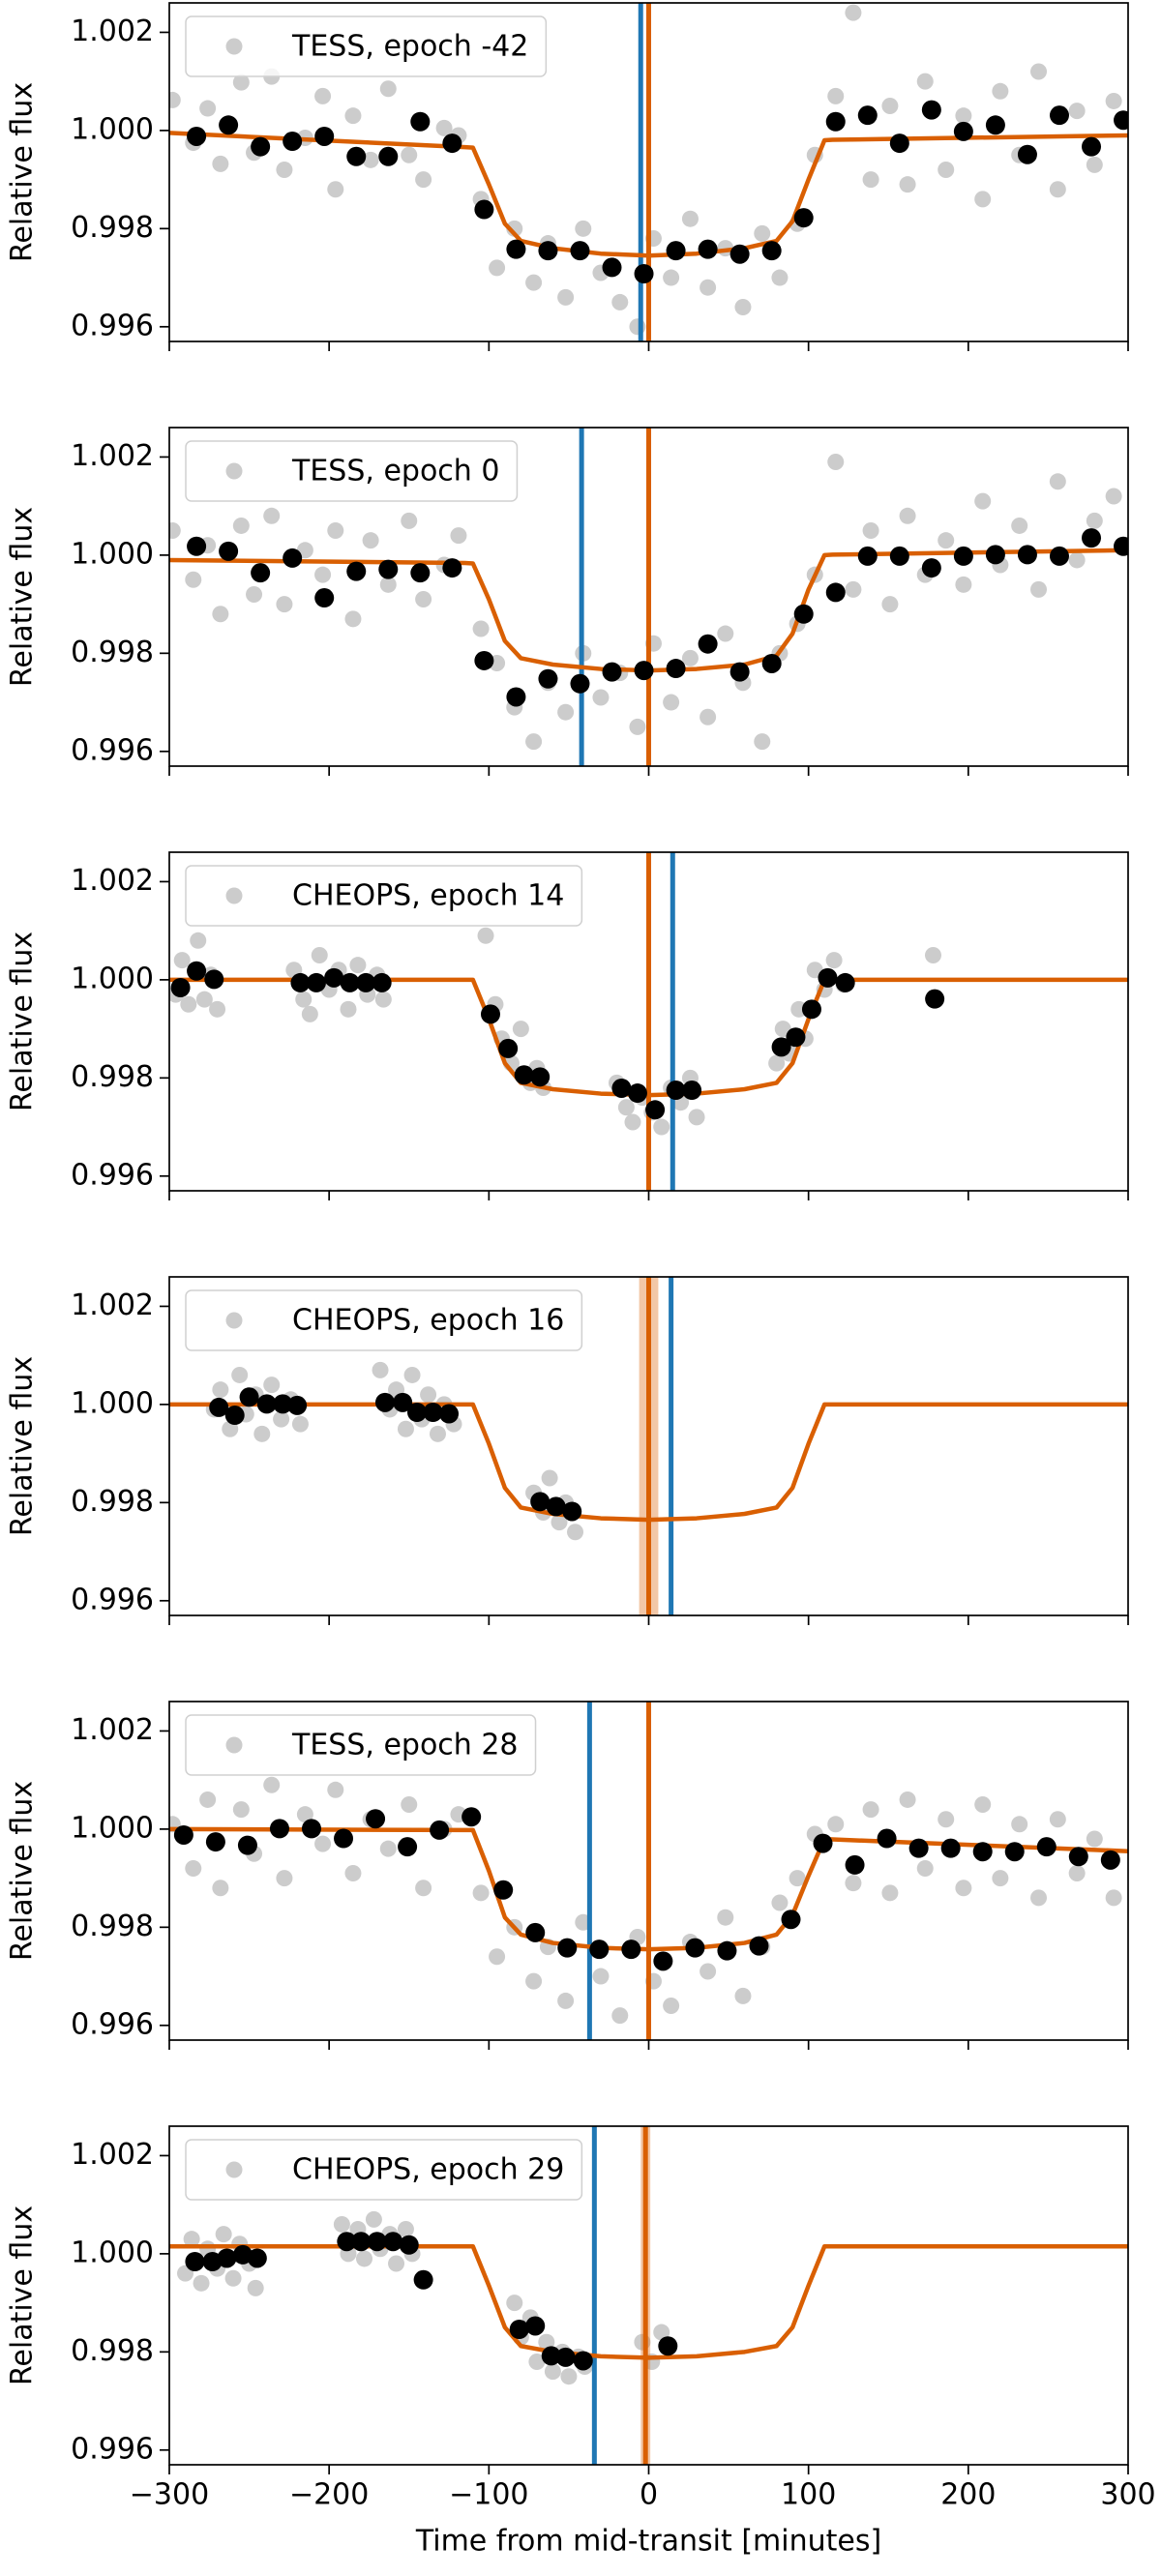 The height and width of the screenshot is (2576, 1161). What do you see at coordinates (112, 1175) in the screenshot?
I see `y-tick-label: 0.996` at bounding box center [112, 1175].